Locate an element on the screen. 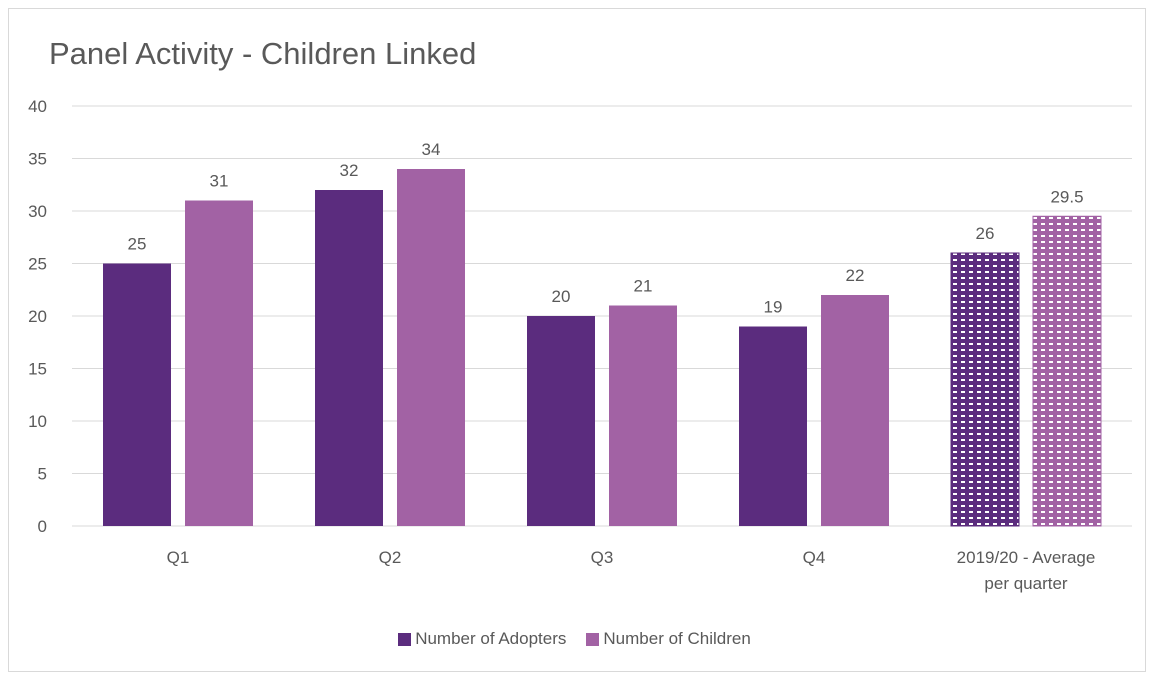 Image resolution: width=1149 pixels, height=675 pixels. y-tick-label-40: 40 is located at coordinates (37, 106).